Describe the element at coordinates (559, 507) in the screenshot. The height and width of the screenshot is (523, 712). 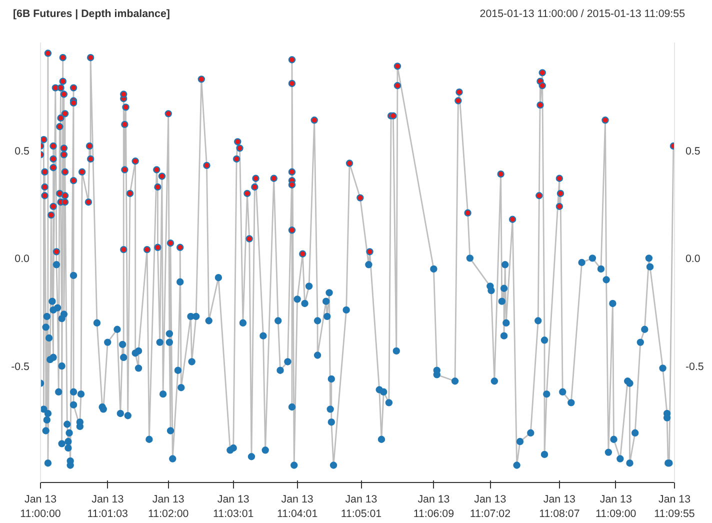
I see `x-tick-label: Jan 13 11:08:07` at that location.